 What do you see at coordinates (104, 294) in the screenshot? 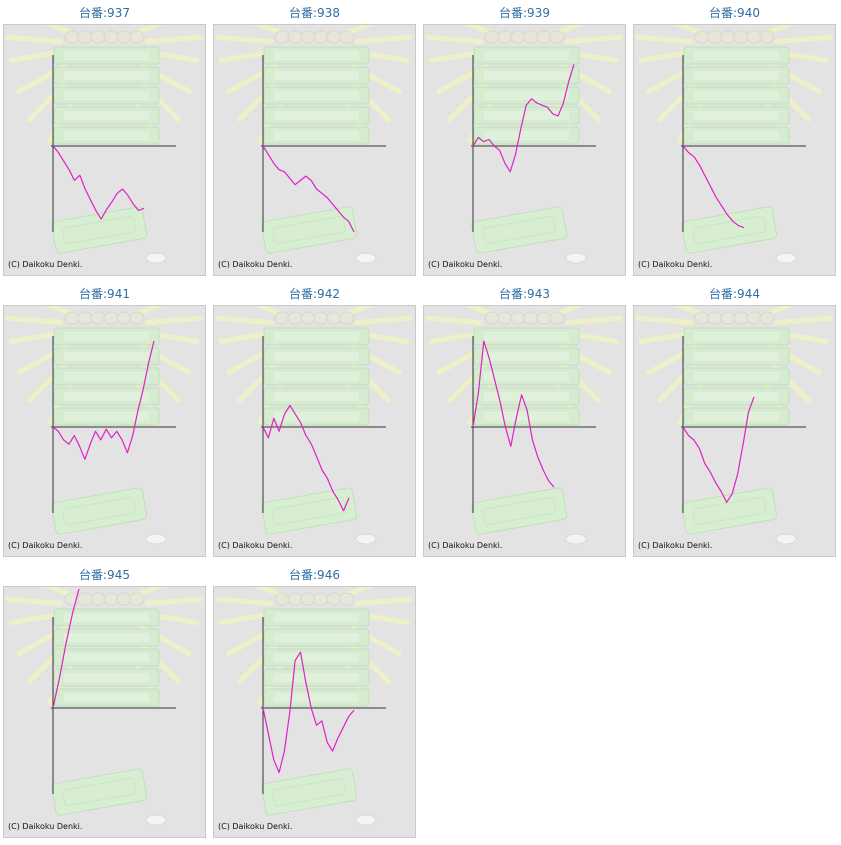
I see `machine-number-link: 台番:941` at bounding box center [104, 294].